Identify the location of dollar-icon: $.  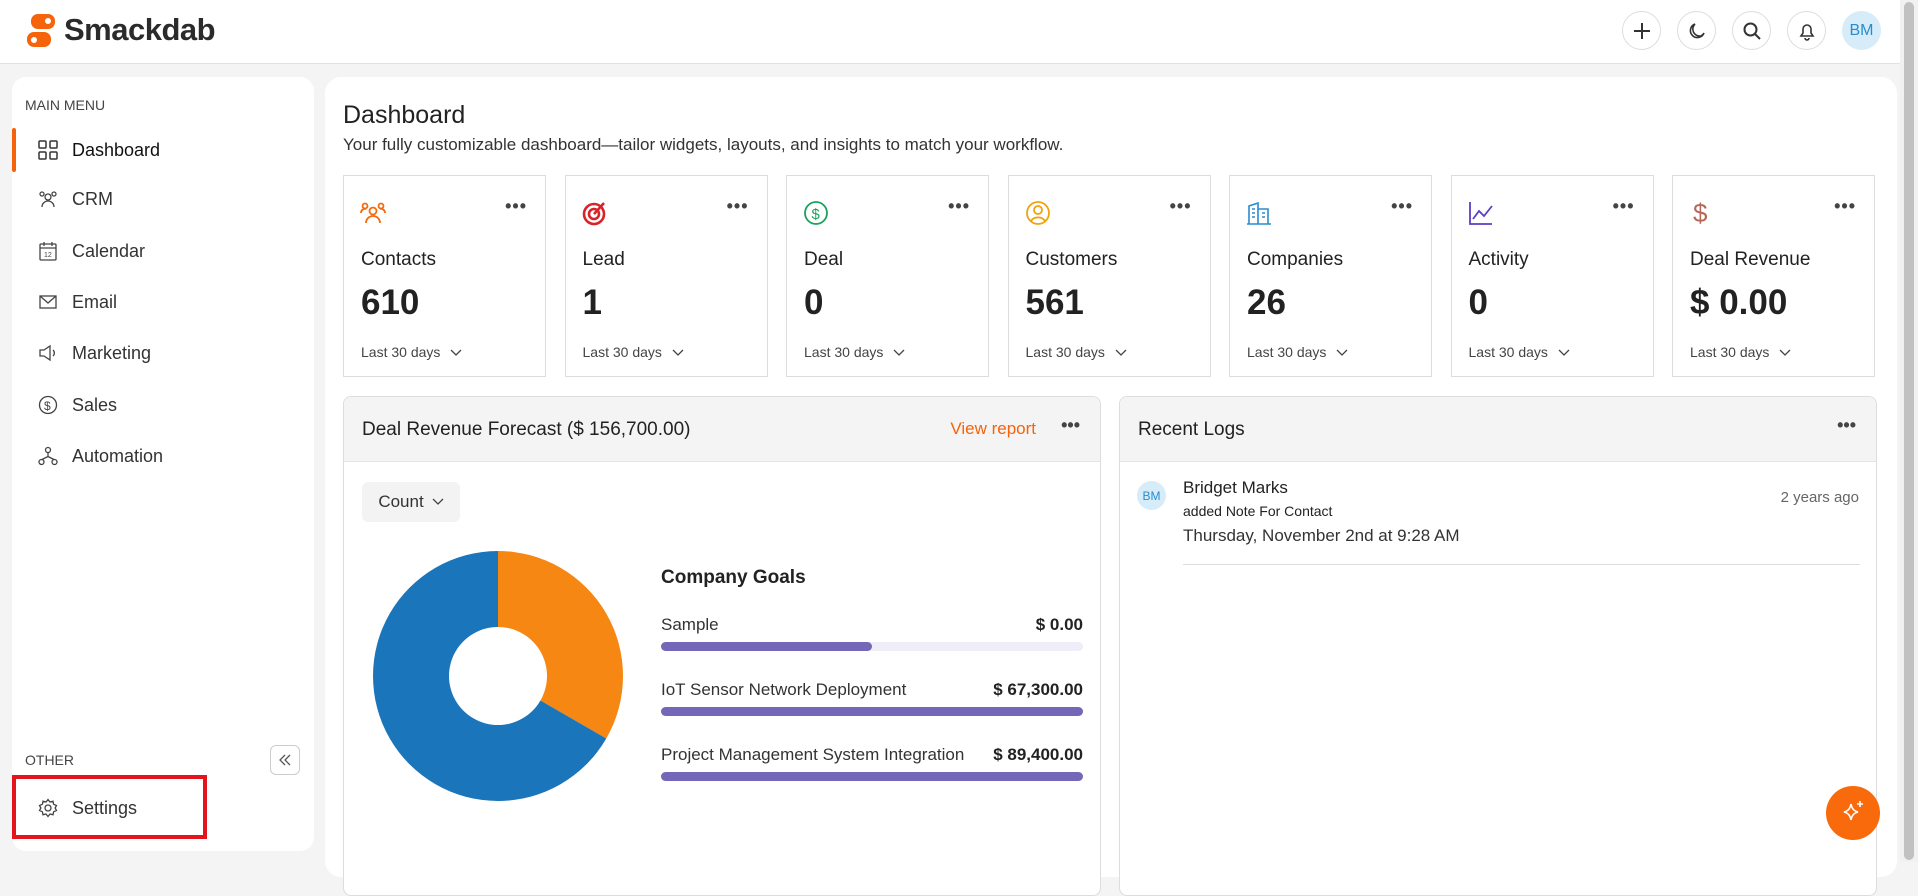
(1700, 213).